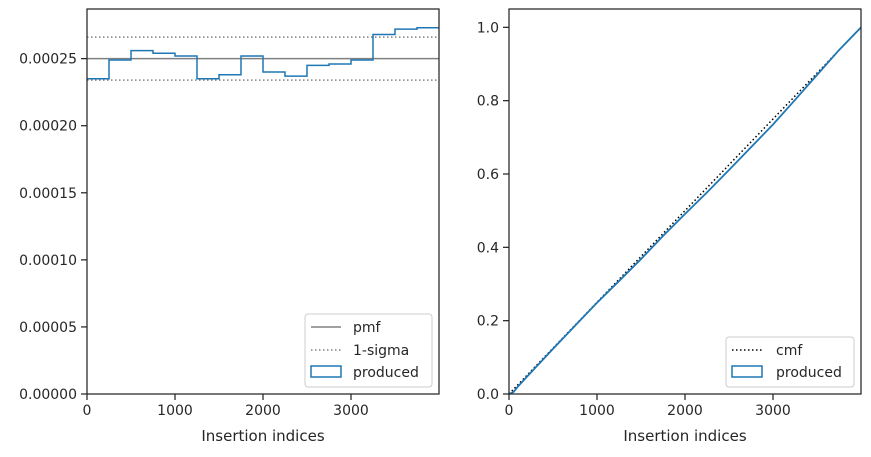 The image size is (871, 457). What do you see at coordinates (48, 395) in the screenshot?
I see `left-ytick-label: 0.00000` at bounding box center [48, 395].